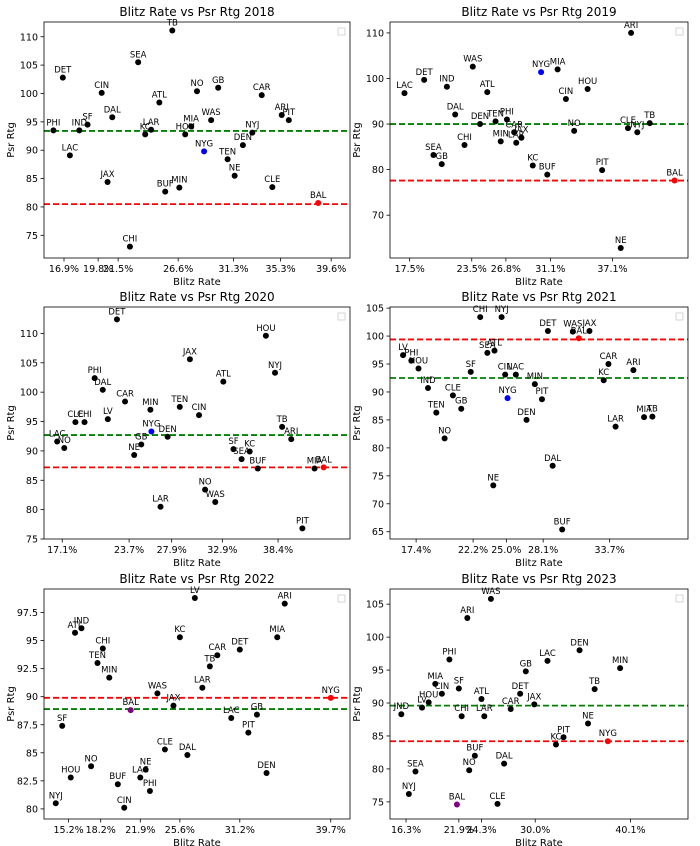  Describe the element at coordinates (538, 297) in the screenshot. I see `chart-title: Blitz Rate vs Psr Rtg 2021` at that location.